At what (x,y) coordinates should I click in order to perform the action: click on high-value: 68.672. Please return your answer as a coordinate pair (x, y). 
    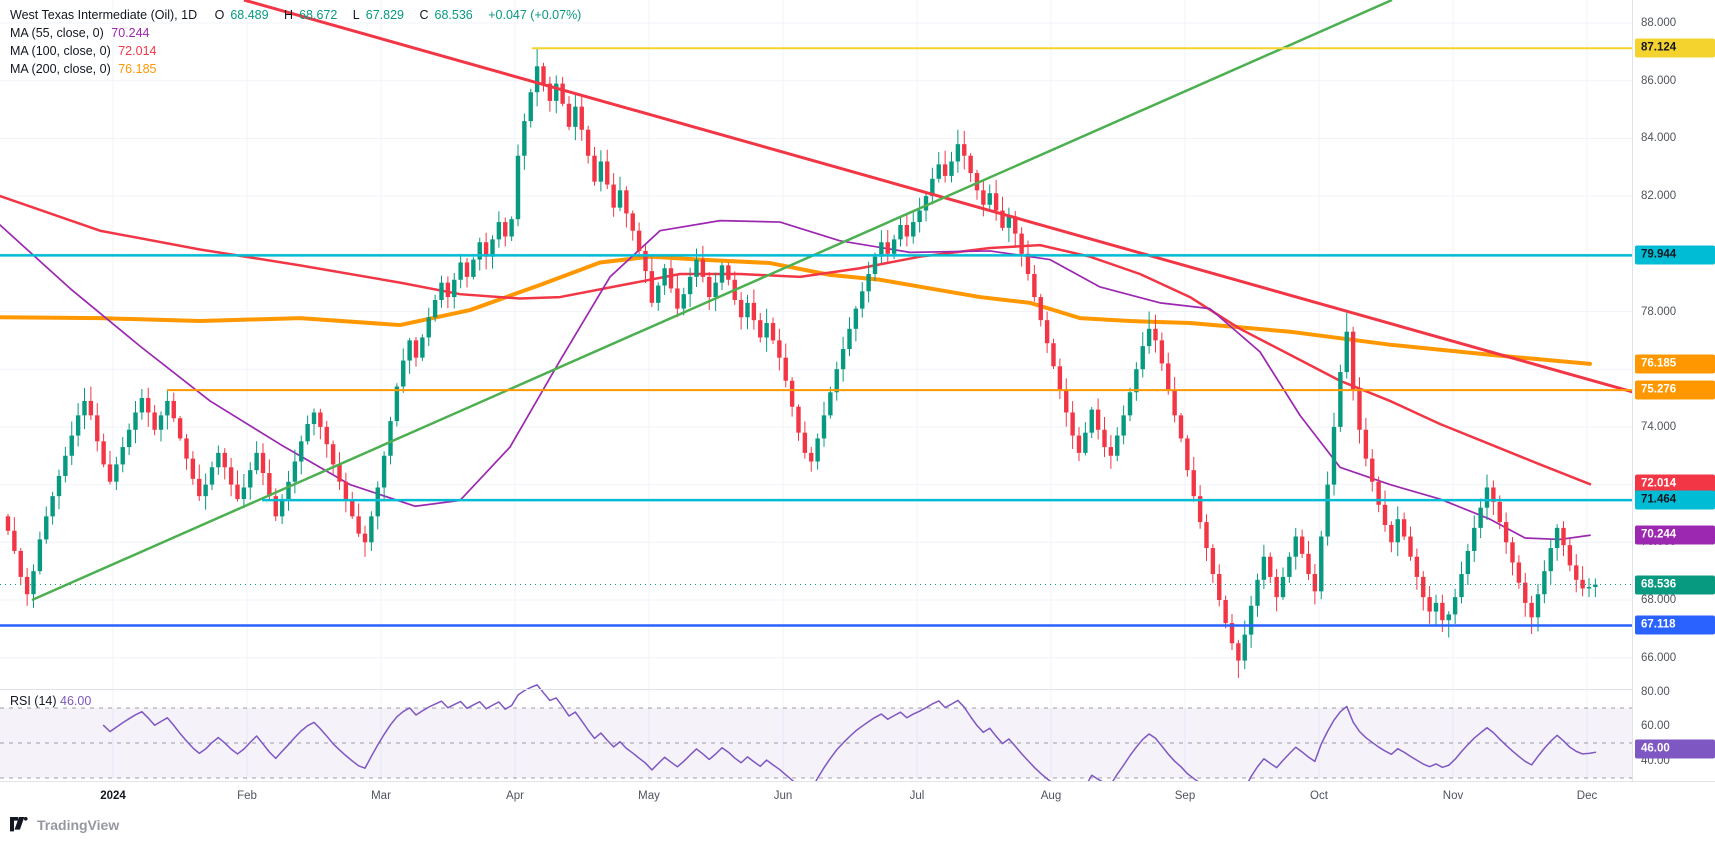
    Looking at the image, I should click on (318, 15).